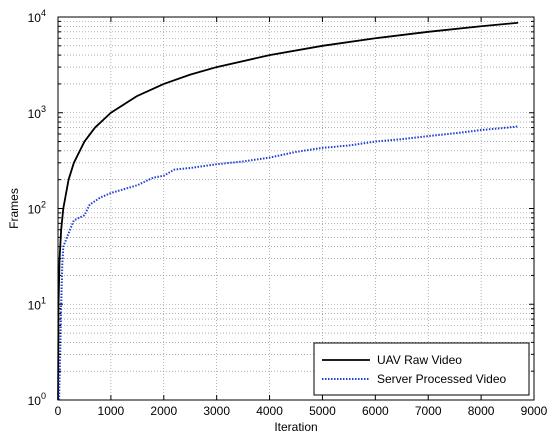 This screenshot has height=439, width=552. Describe the element at coordinates (295, 427) in the screenshot. I see `x-axis-label: Iteration` at that location.